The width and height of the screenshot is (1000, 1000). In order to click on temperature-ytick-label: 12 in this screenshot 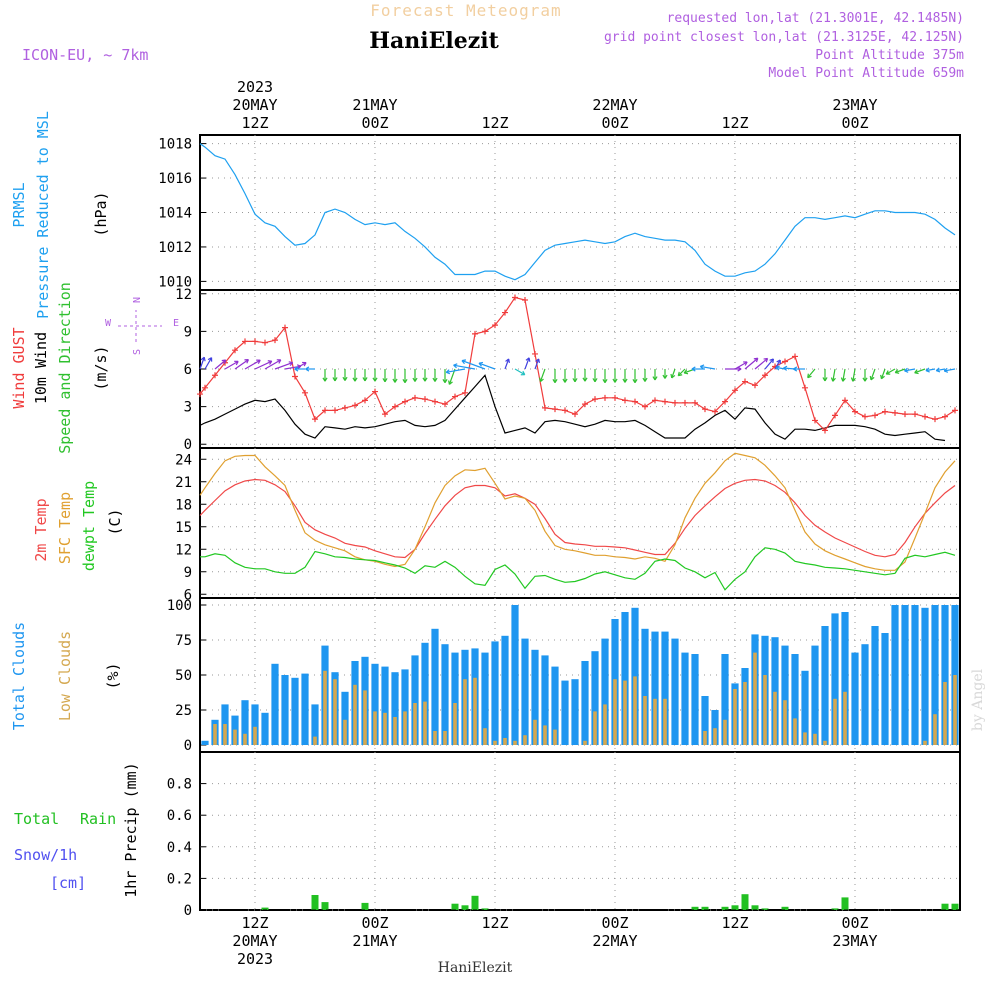, I will do `click(183, 550)`.